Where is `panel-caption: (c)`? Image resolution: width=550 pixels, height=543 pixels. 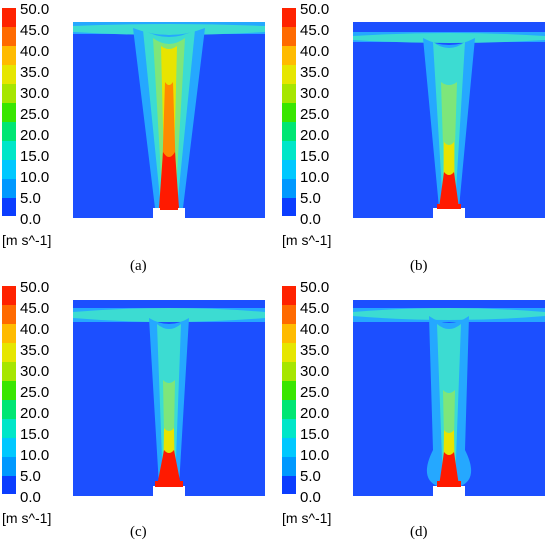 panel-caption: (c) is located at coordinates (138, 532).